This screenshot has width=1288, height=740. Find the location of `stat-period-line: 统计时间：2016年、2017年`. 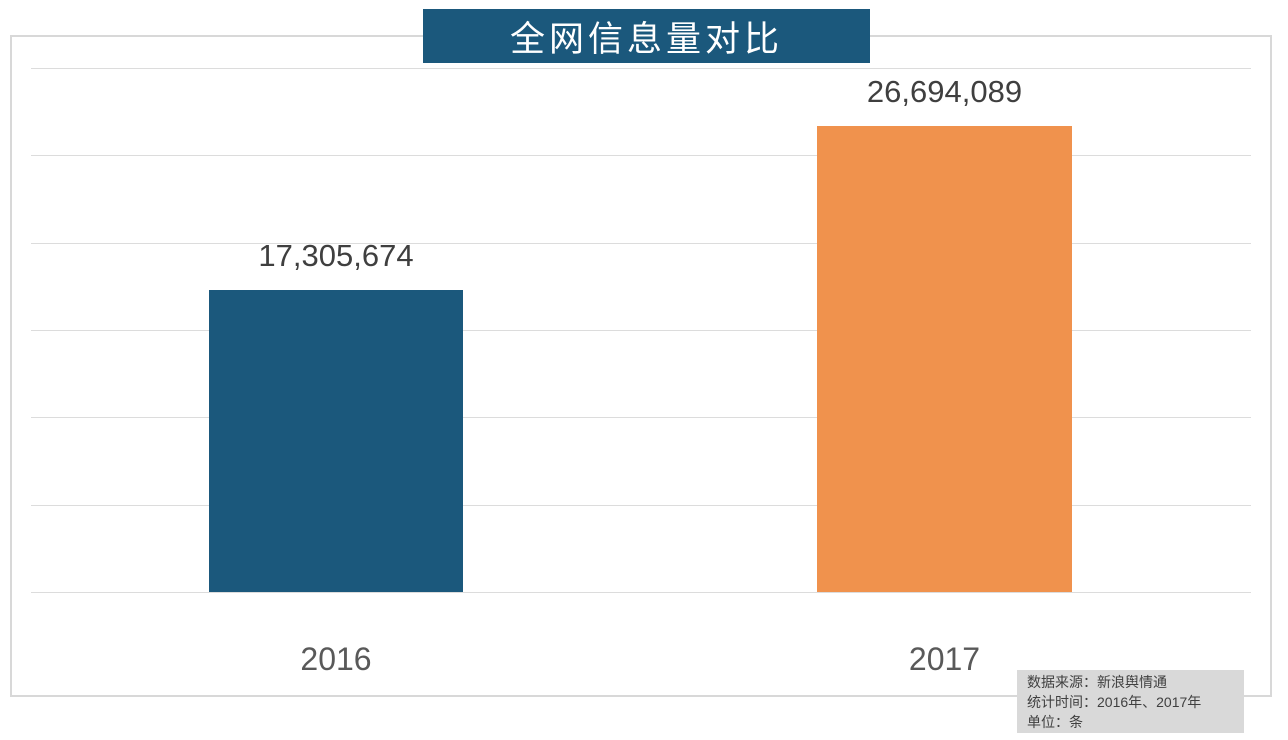

stat-period-line: 统计时间：2016年、2017年 is located at coordinates (1114, 702).